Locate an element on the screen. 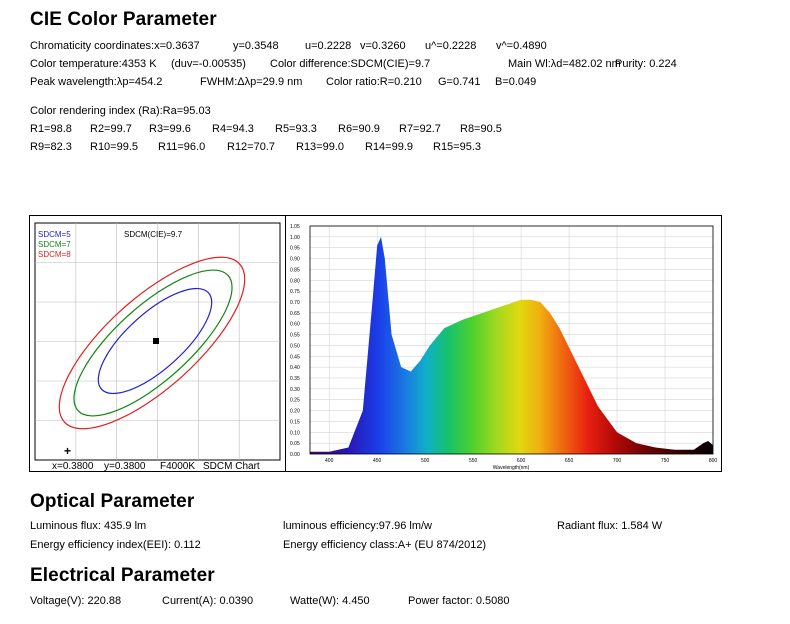  spectrum-y-tick-label: 0.70 is located at coordinates (295, 303).